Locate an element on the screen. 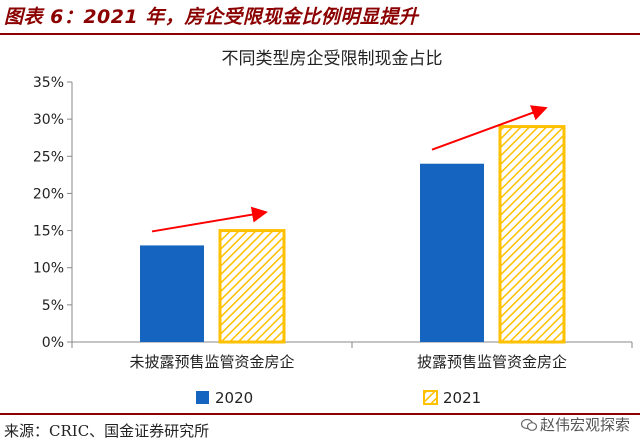  y-axis: 0% 5% 10% 15% 20% 25% 30% 35% is located at coordinates (53, 213).